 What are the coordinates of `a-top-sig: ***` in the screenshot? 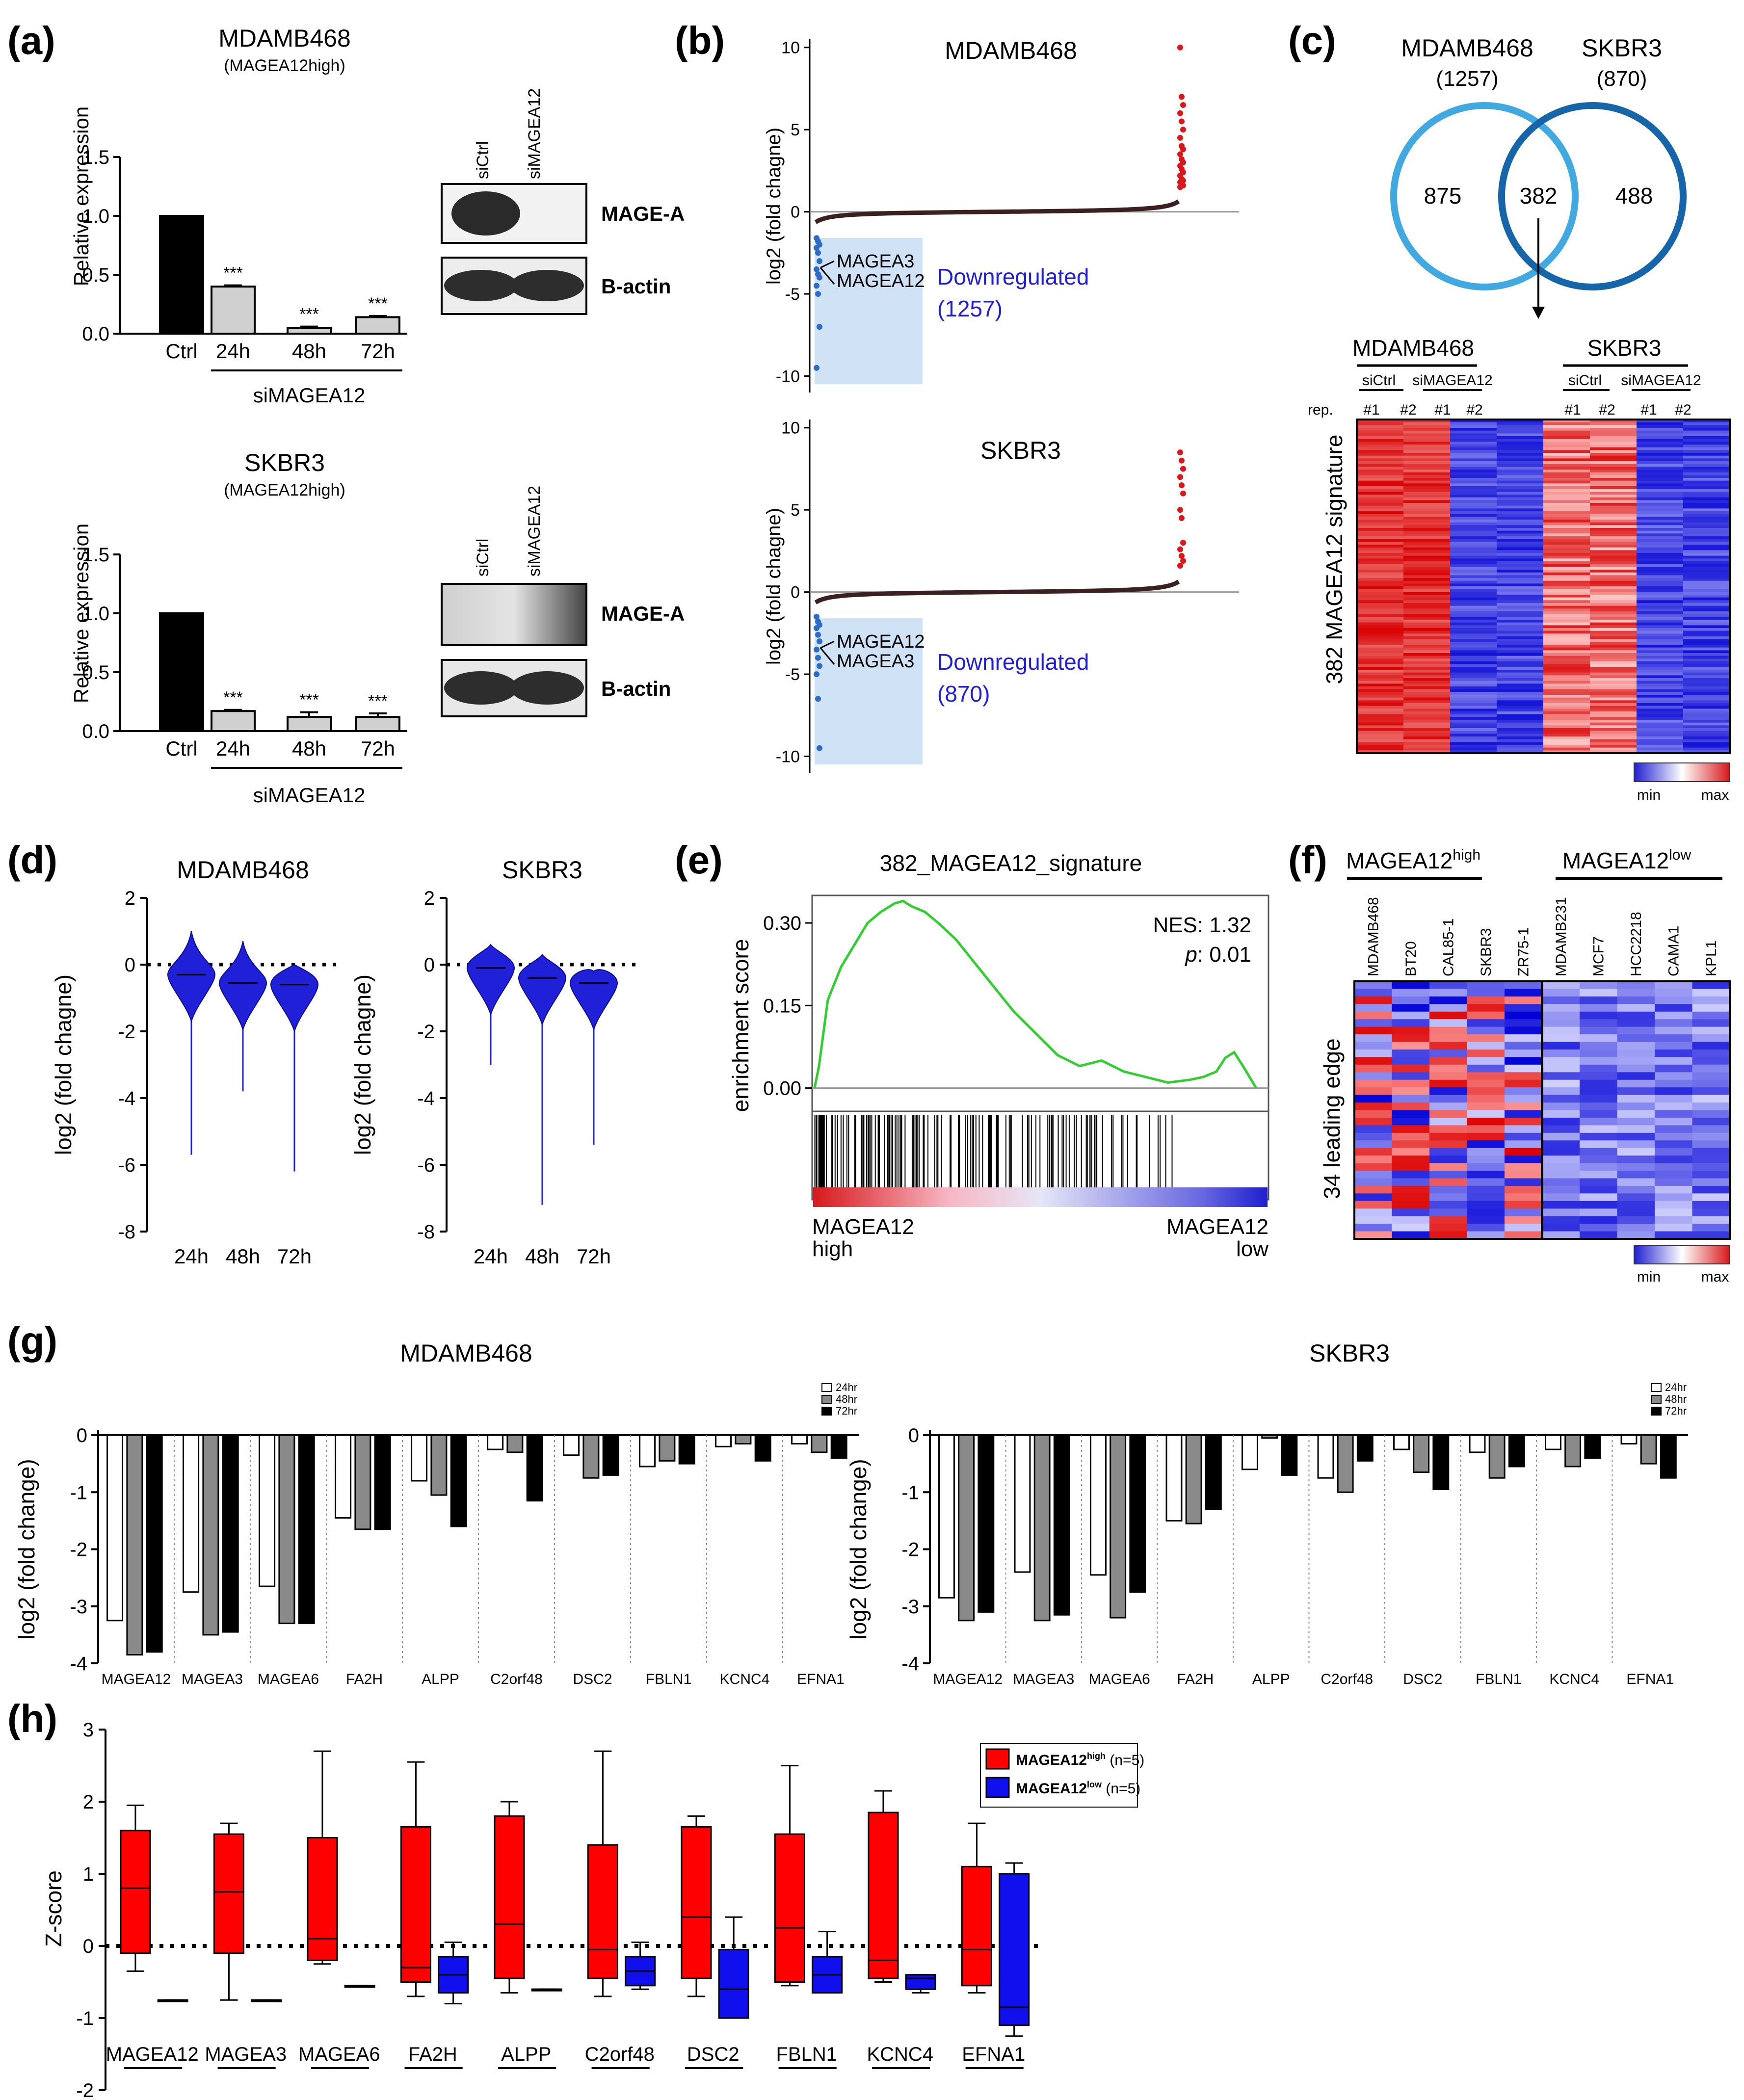 It's located at (378, 303).